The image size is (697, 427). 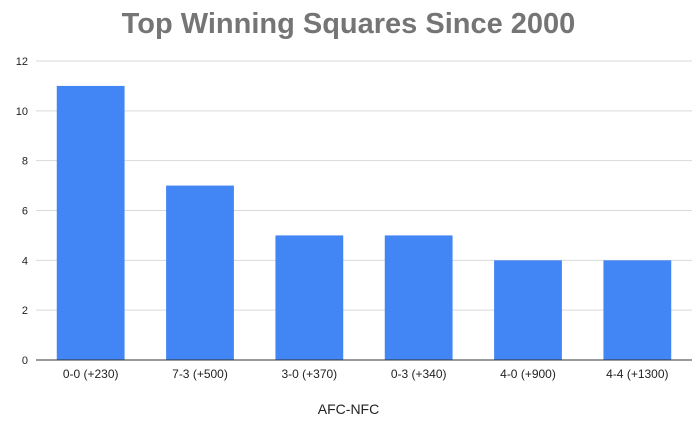 What do you see at coordinates (22, 62) in the screenshot?
I see `y-tick-label: 12` at bounding box center [22, 62].